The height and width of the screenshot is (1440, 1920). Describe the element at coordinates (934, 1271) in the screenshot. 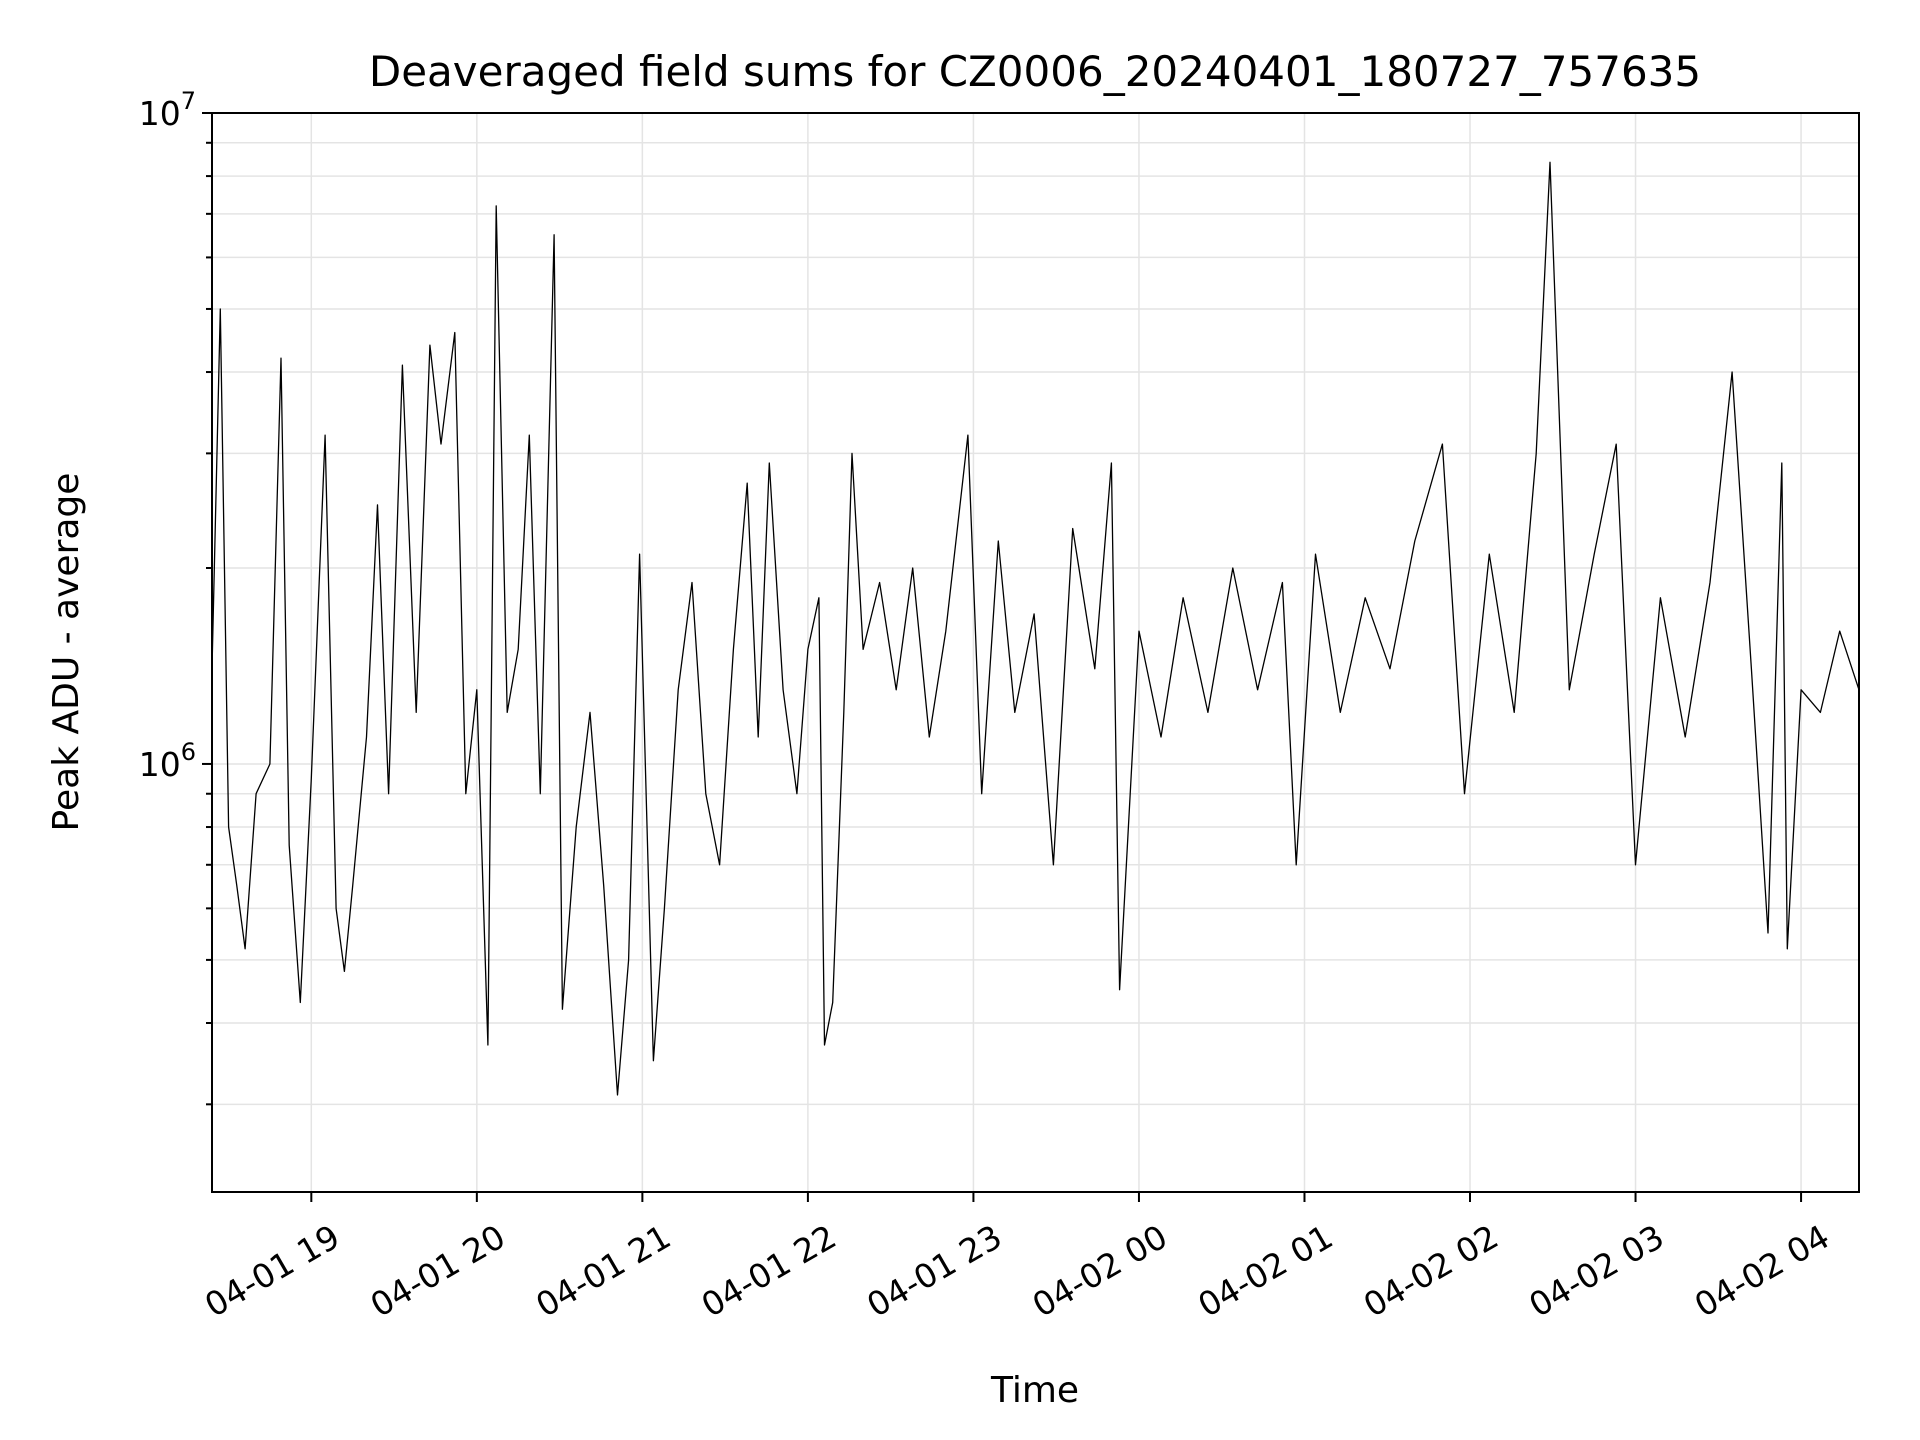

I see `x-tick-label: 04-01 23` at that location.